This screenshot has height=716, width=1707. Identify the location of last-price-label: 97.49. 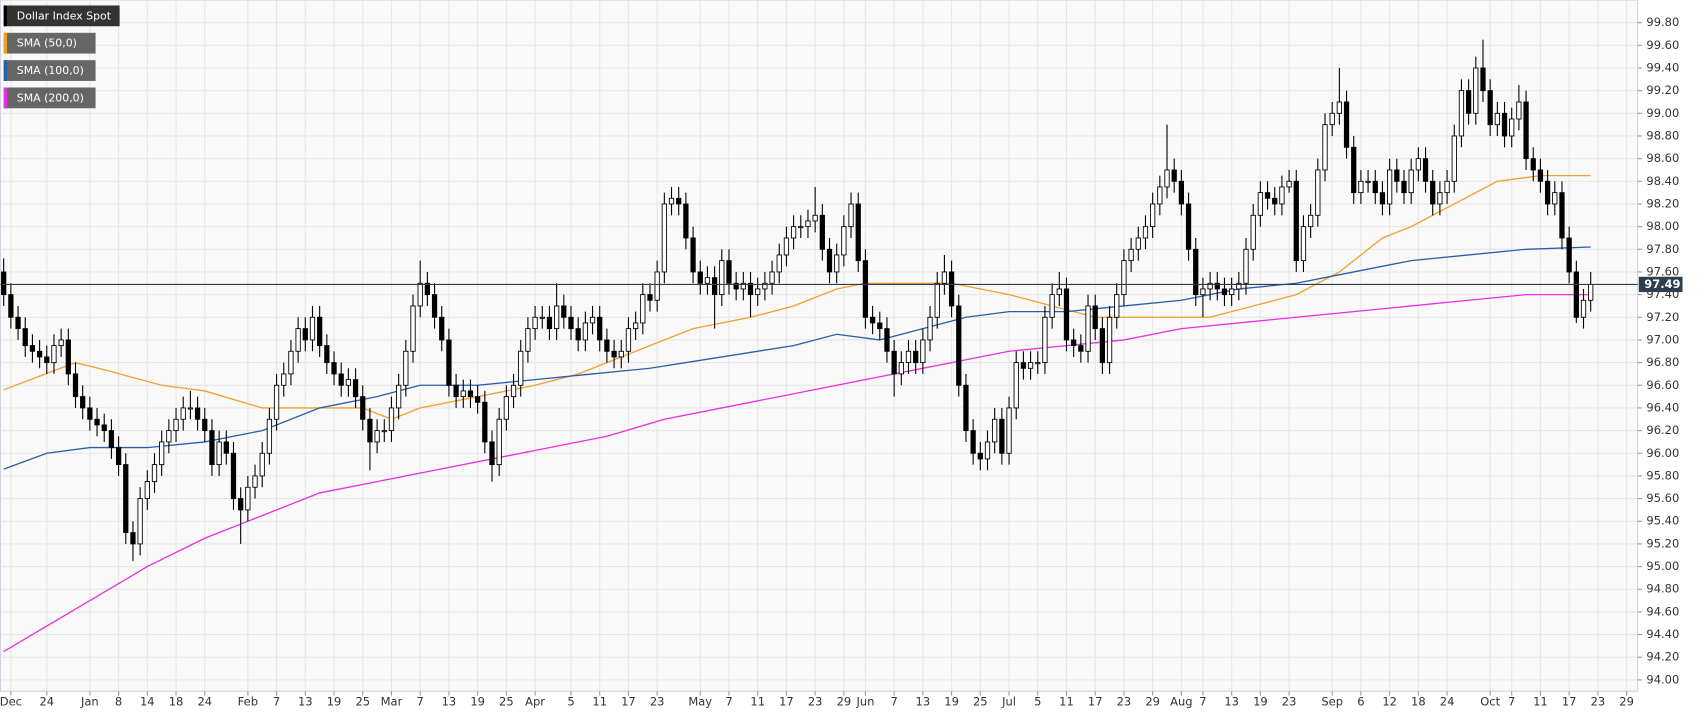
(1662, 284).